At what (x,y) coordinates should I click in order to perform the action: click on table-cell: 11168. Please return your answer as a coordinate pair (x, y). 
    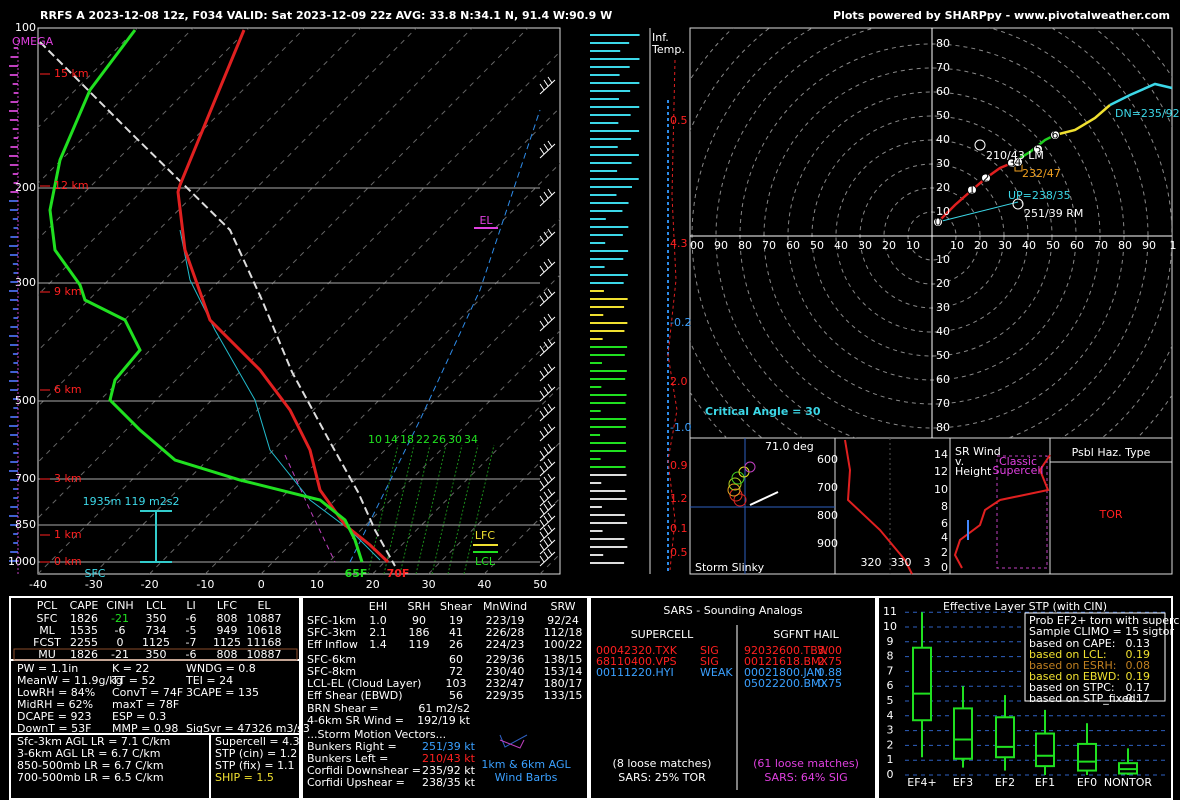
    Looking at the image, I should click on (264, 642).